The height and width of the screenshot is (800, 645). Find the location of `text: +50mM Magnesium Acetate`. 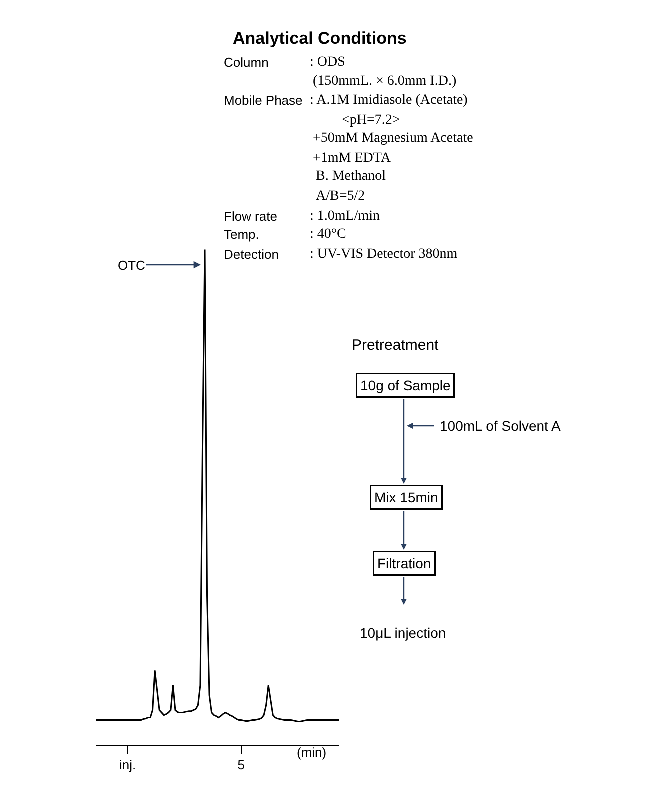

text: +50mM Magnesium Acetate is located at coordinates (393, 138).